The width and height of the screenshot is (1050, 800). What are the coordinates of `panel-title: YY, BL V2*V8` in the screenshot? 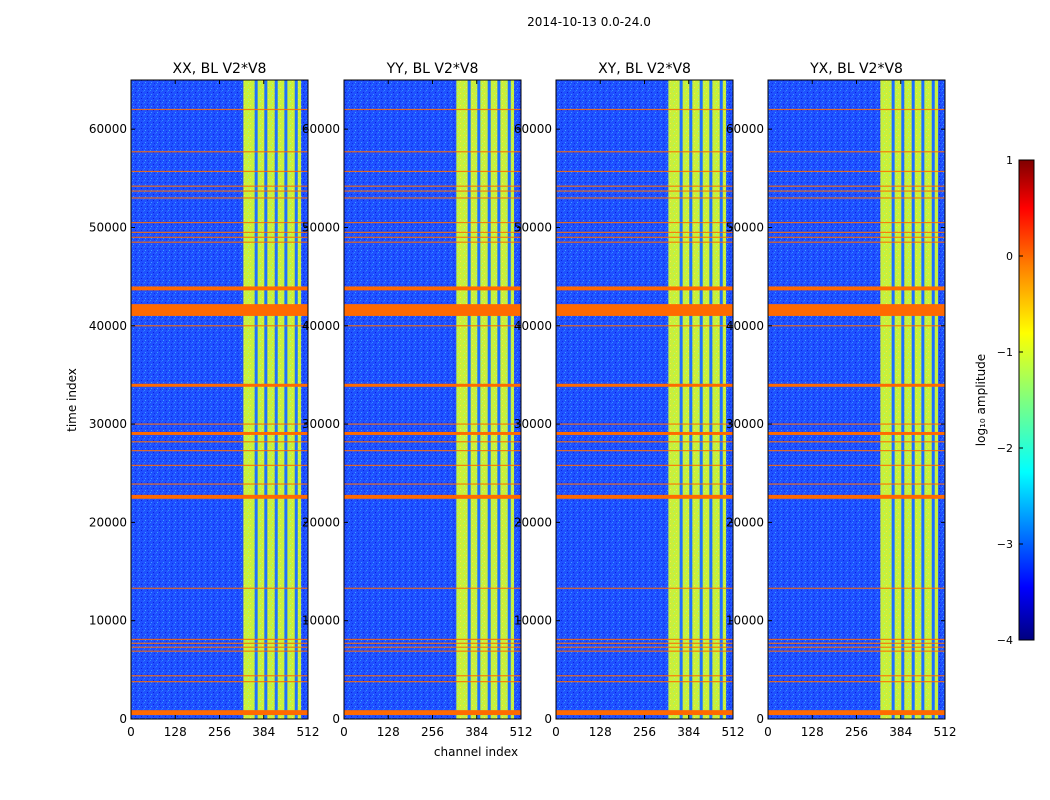 It's located at (432, 69).